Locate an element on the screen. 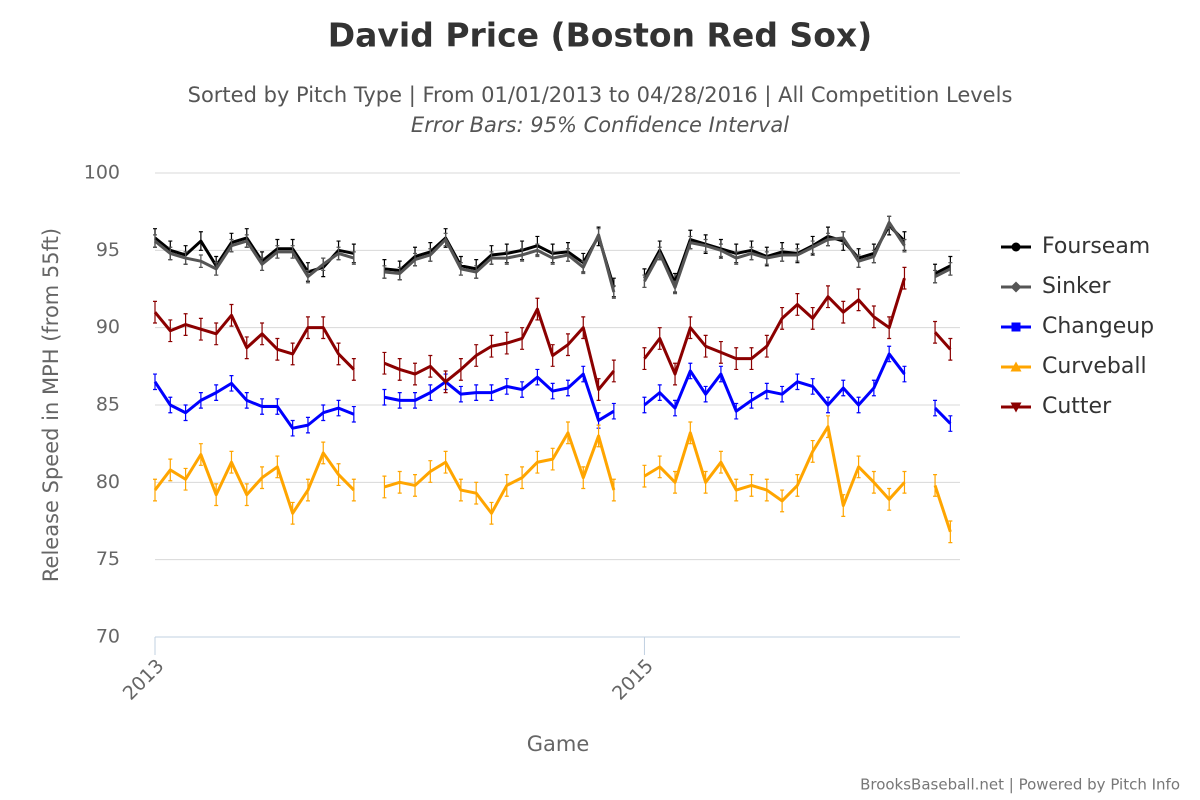  y-tick-label: 70 is located at coordinates (108, 637).